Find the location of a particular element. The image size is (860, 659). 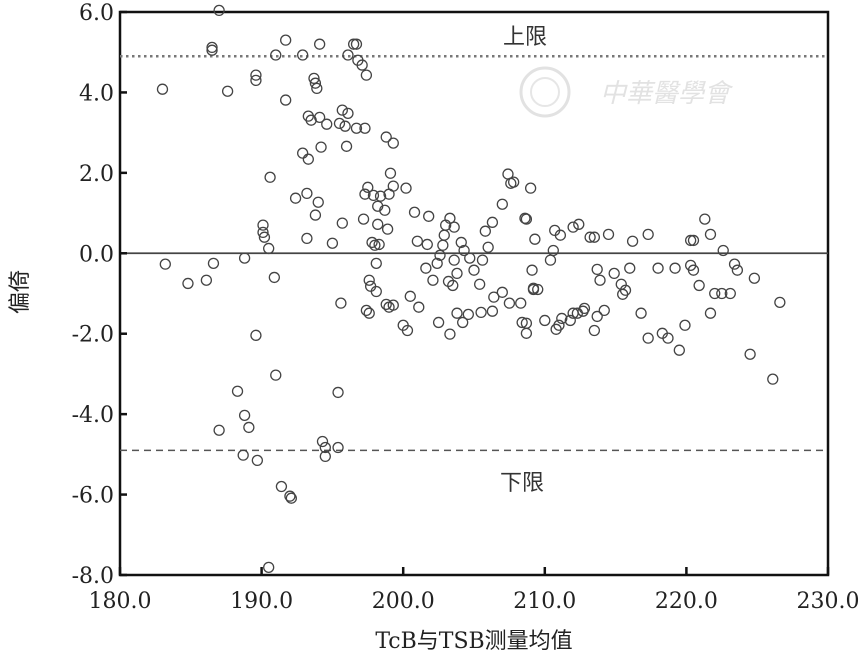

y-tick-label: -8.0 is located at coordinates (93, 576).